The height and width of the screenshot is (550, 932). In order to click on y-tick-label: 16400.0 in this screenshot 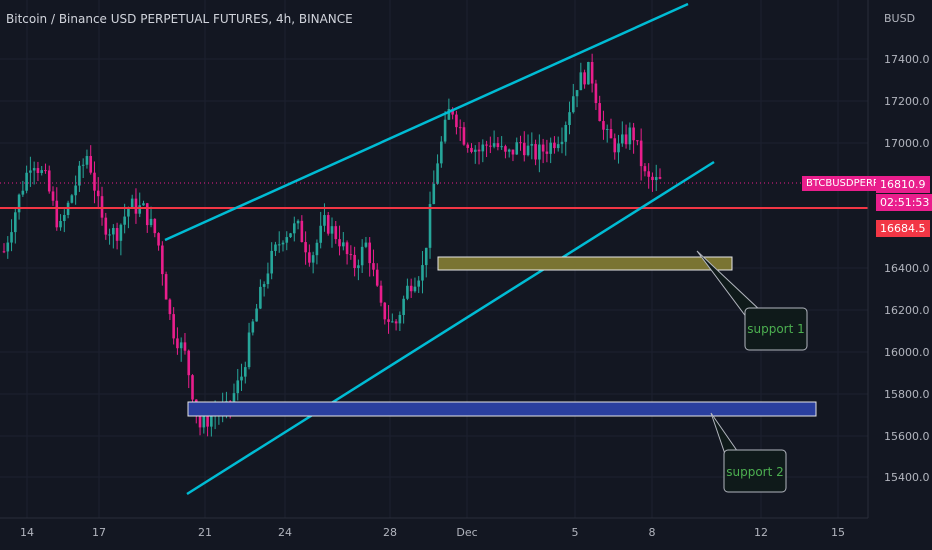, I will do `click(907, 268)`.